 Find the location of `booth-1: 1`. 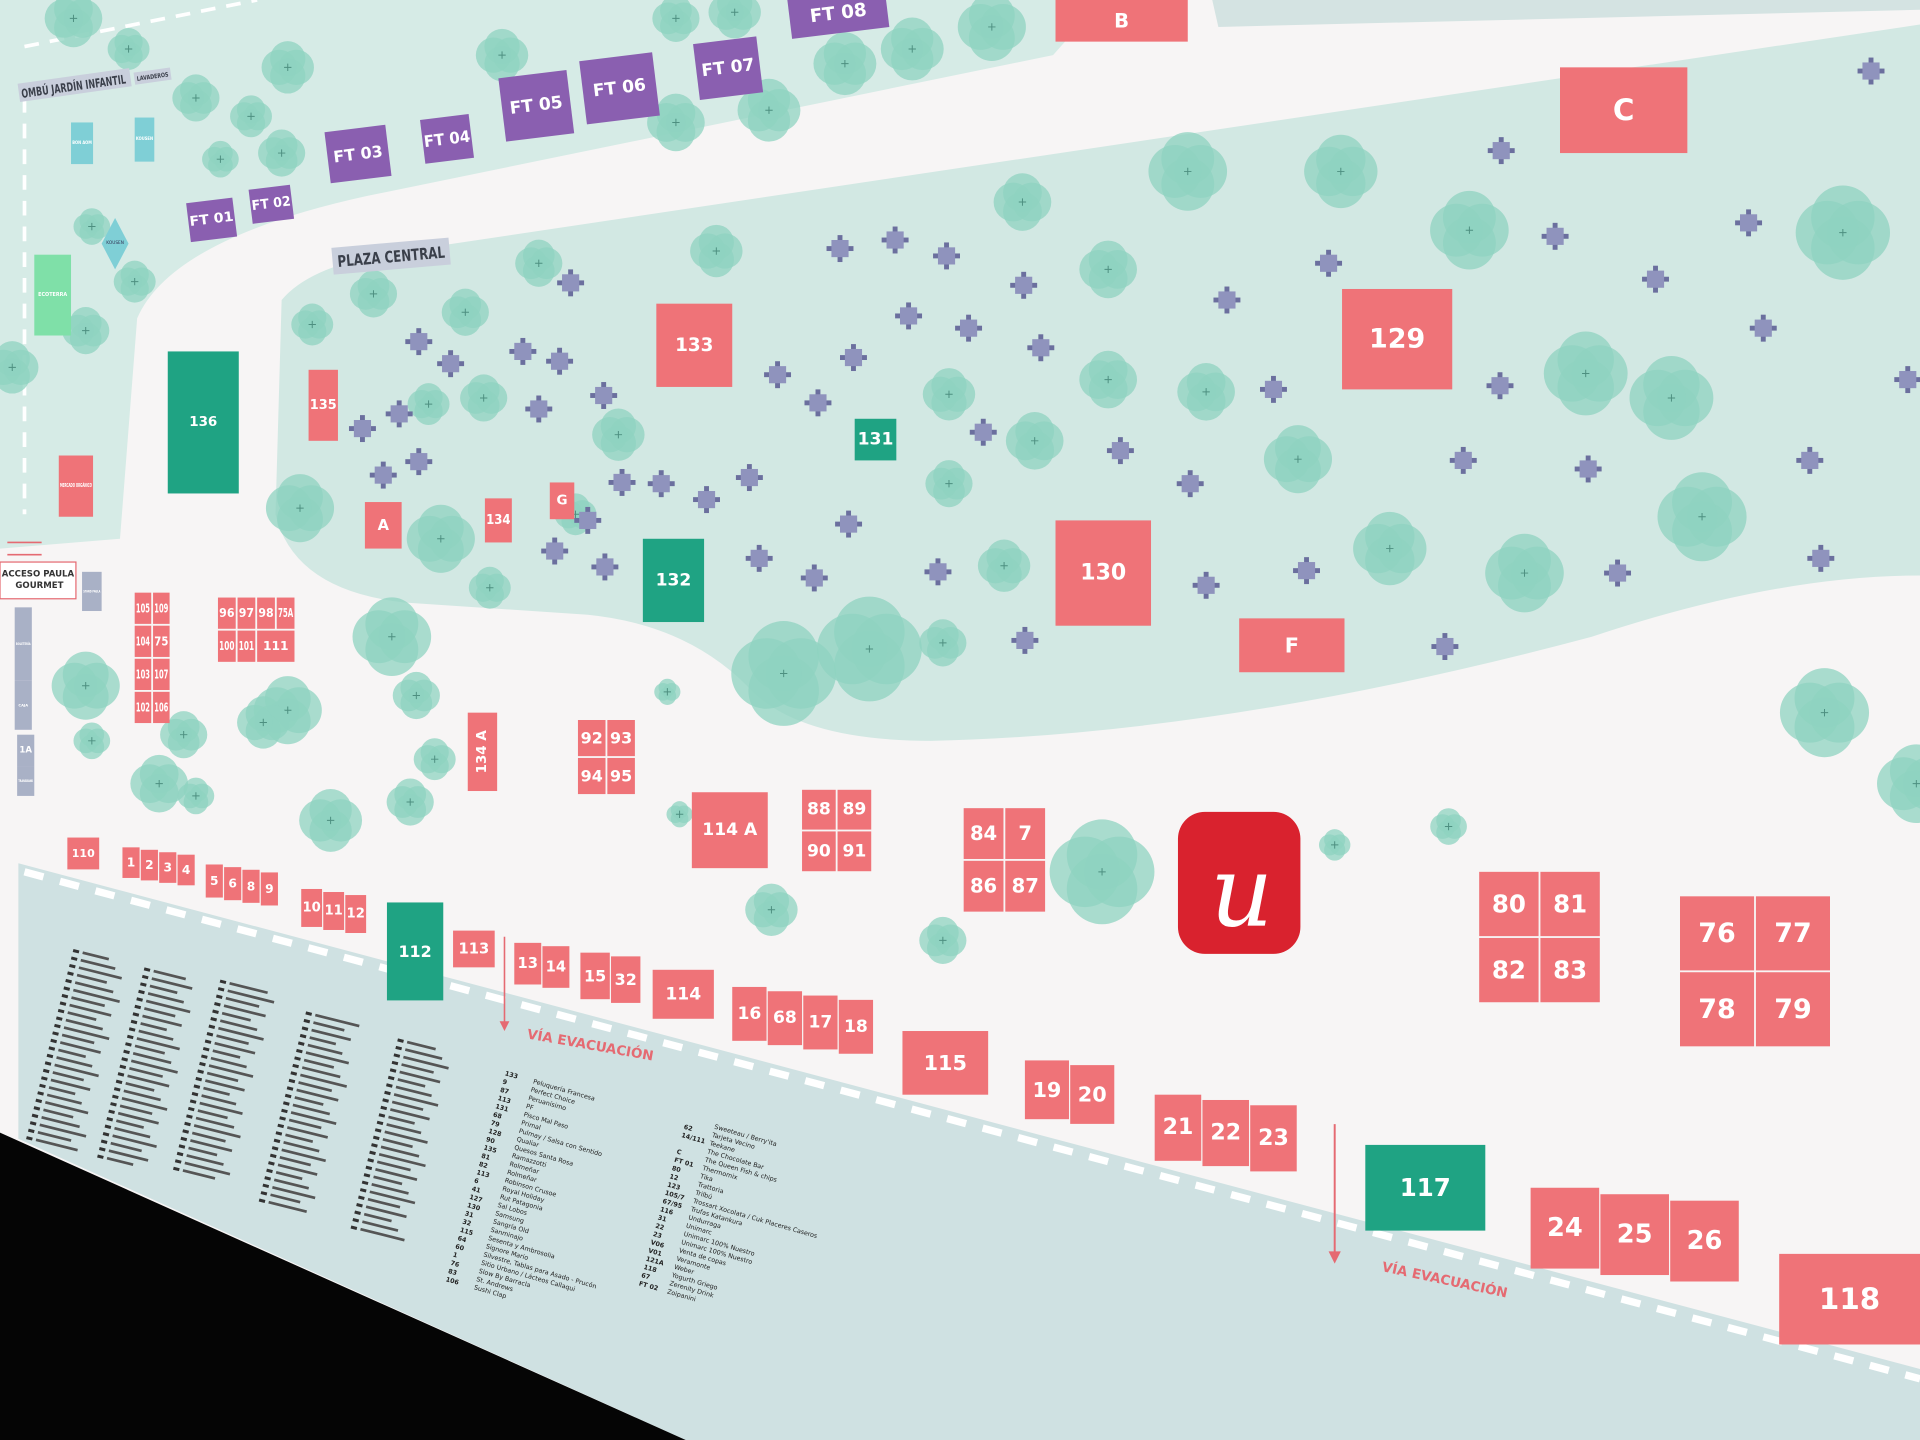

booth-1: 1 is located at coordinates (131, 862).